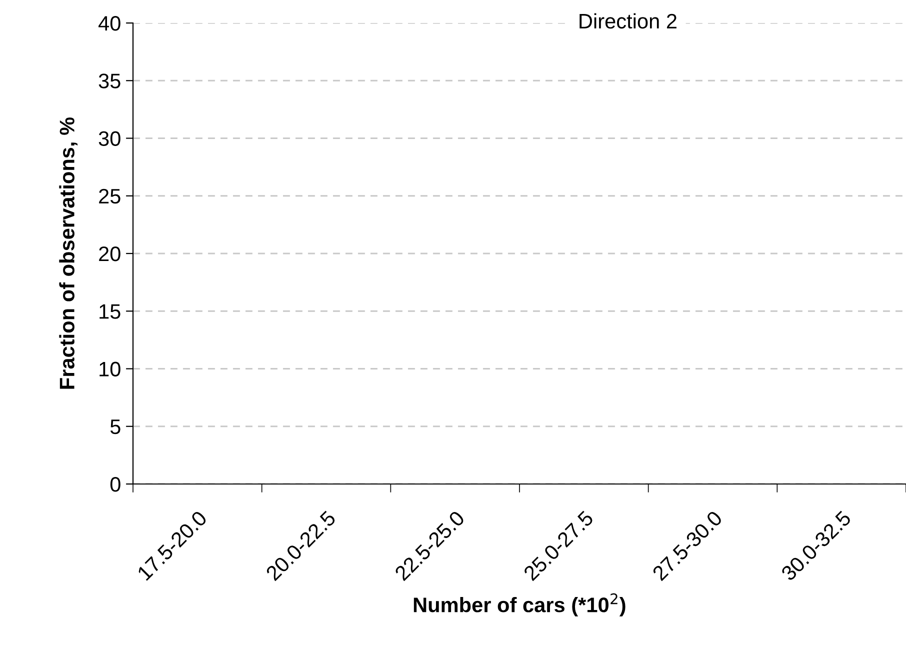  What do you see at coordinates (110, 311) in the screenshot?
I see `y-tick-label: 15` at bounding box center [110, 311].